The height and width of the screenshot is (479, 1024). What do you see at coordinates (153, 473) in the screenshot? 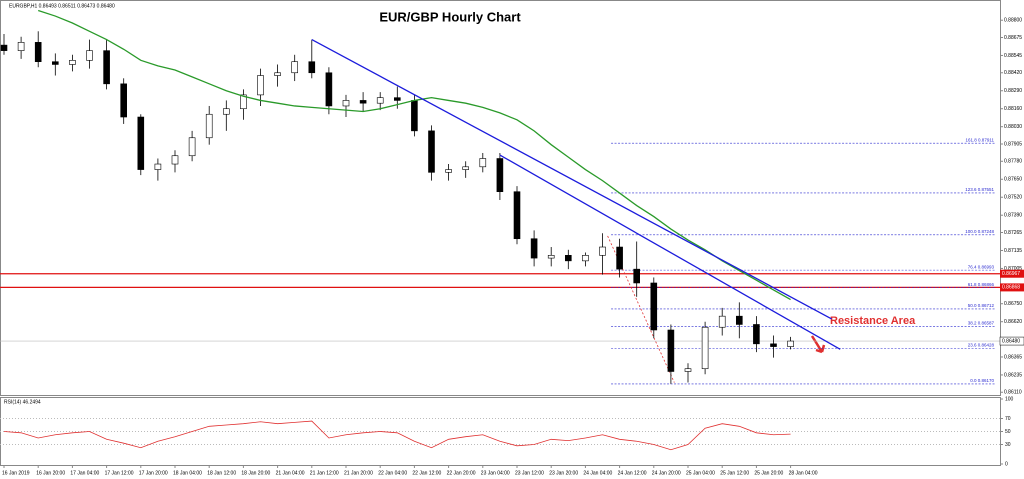
I see `x-tick-label: 17 Jan 20:00` at bounding box center [153, 473].